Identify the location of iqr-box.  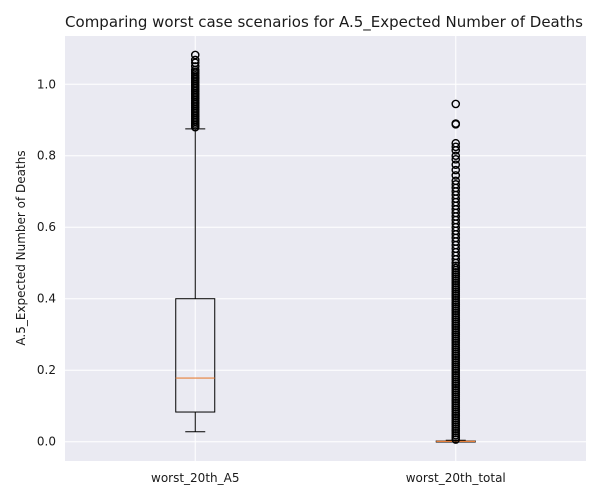
(195, 355).